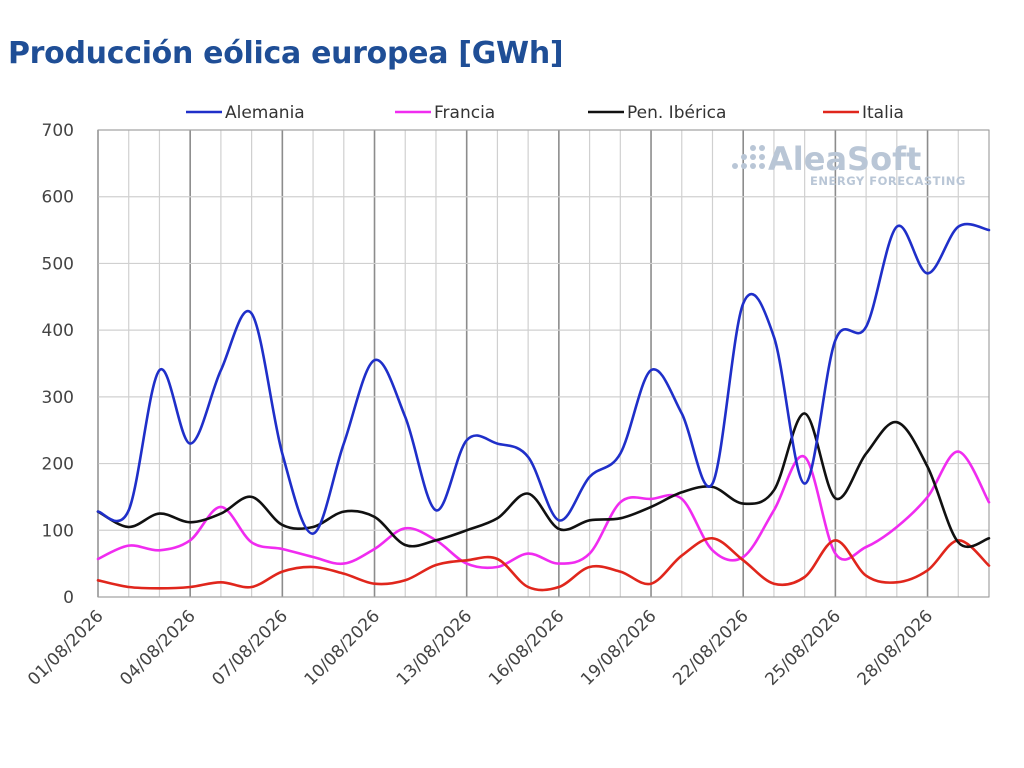 This screenshot has width=1024, height=768. What do you see at coordinates (543, 564) in the screenshot?
I see `series-line-italia` at bounding box center [543, 564].